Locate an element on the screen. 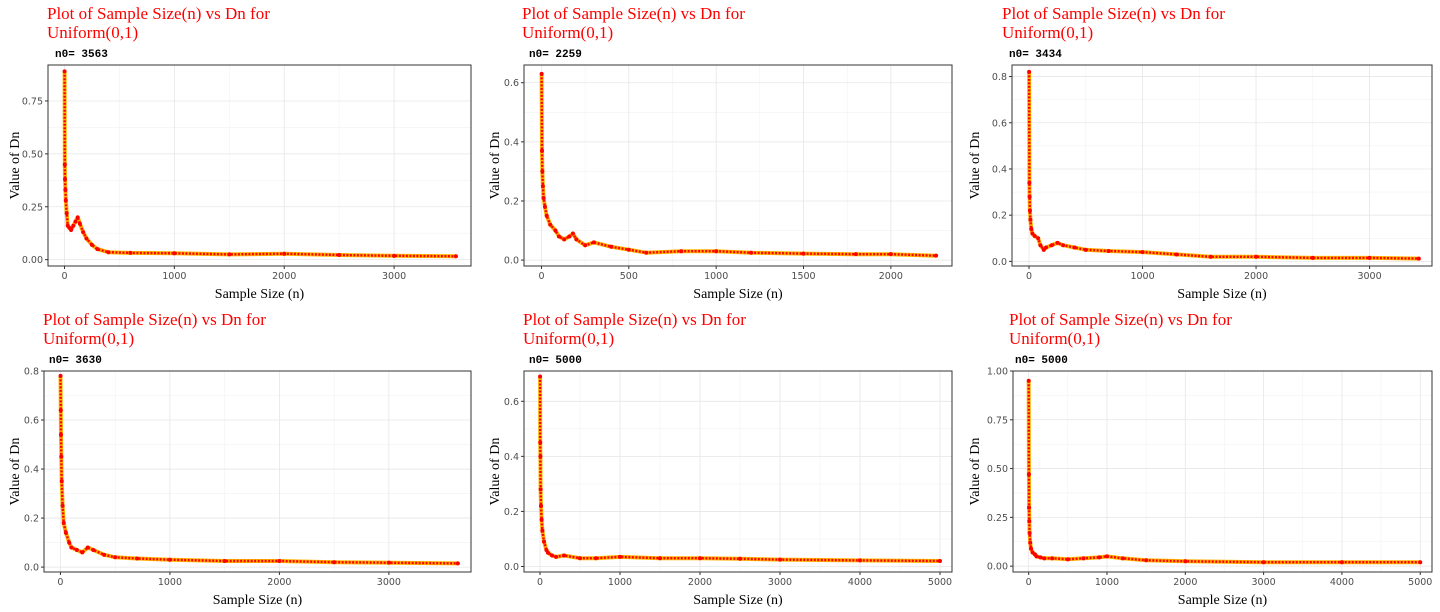 The height and width of the screenshot is (612, 1440). y-tick-label: 0.75 is located at coordinates (997, 420).